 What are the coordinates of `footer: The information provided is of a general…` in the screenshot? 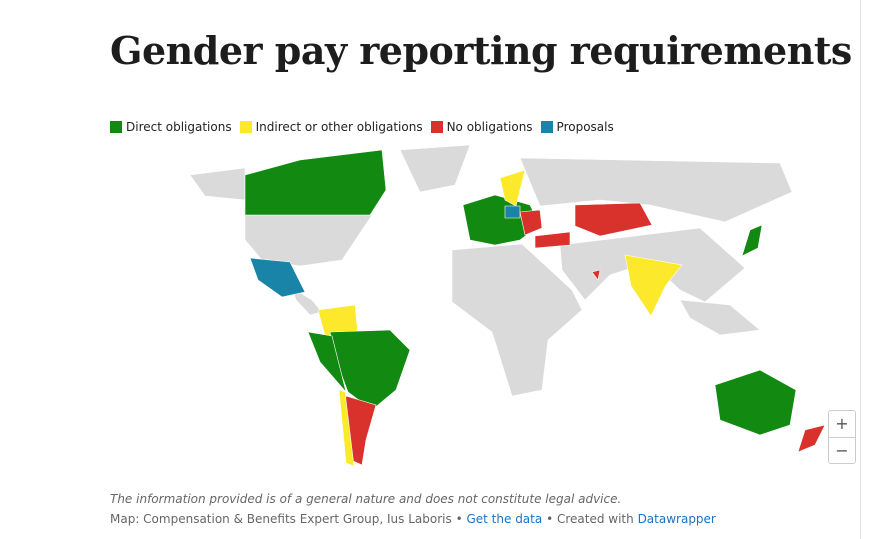 It's located at (413, 509).